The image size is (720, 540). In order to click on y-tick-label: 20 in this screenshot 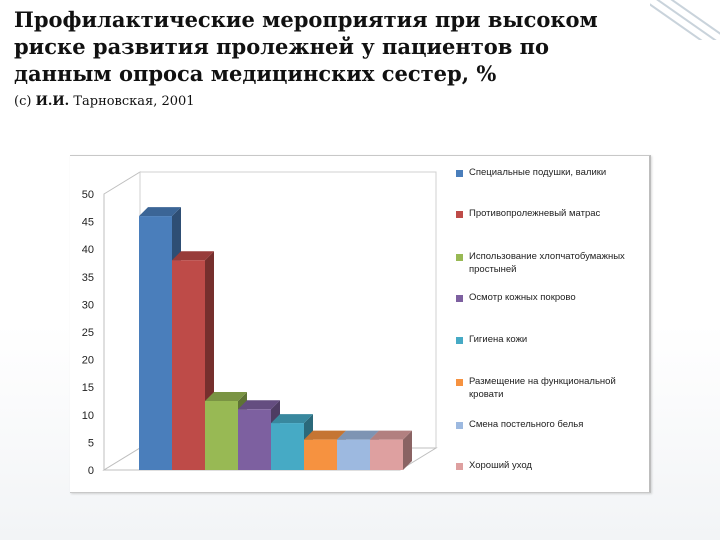, I will do `click(88, 361)`.